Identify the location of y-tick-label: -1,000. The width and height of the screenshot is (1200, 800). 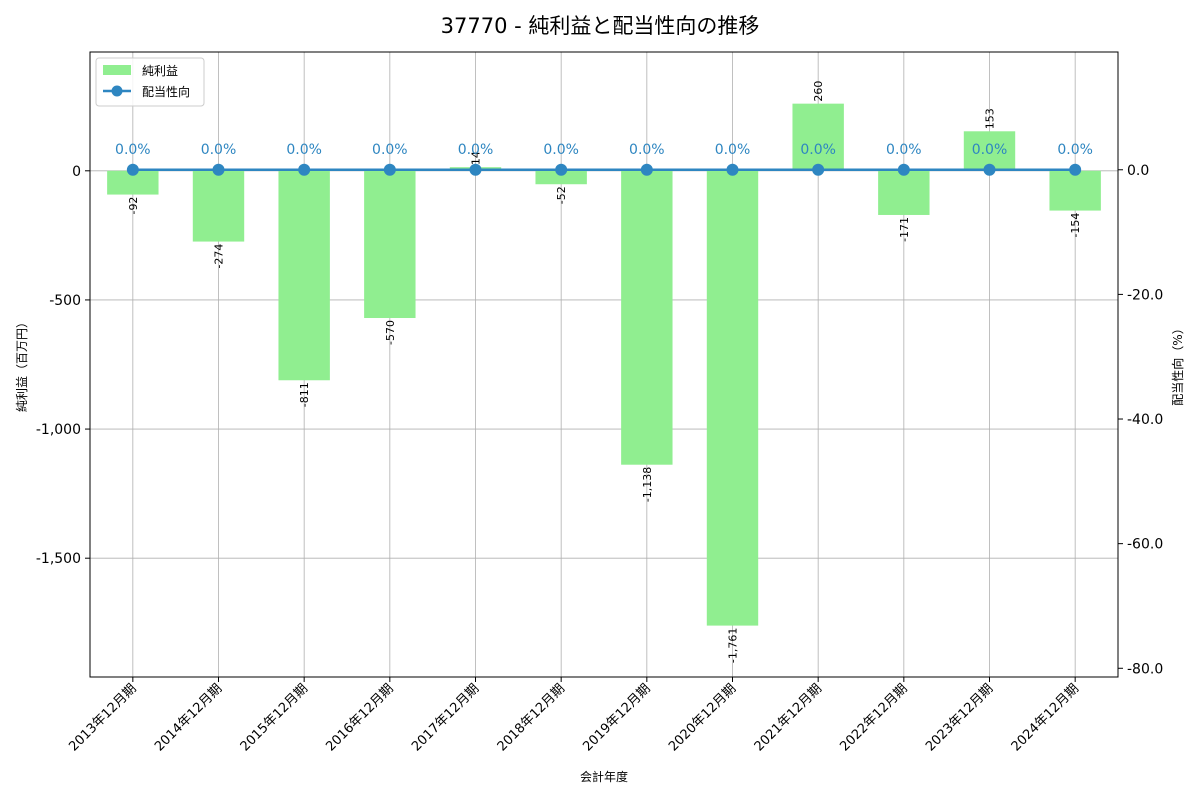
(58, 430).